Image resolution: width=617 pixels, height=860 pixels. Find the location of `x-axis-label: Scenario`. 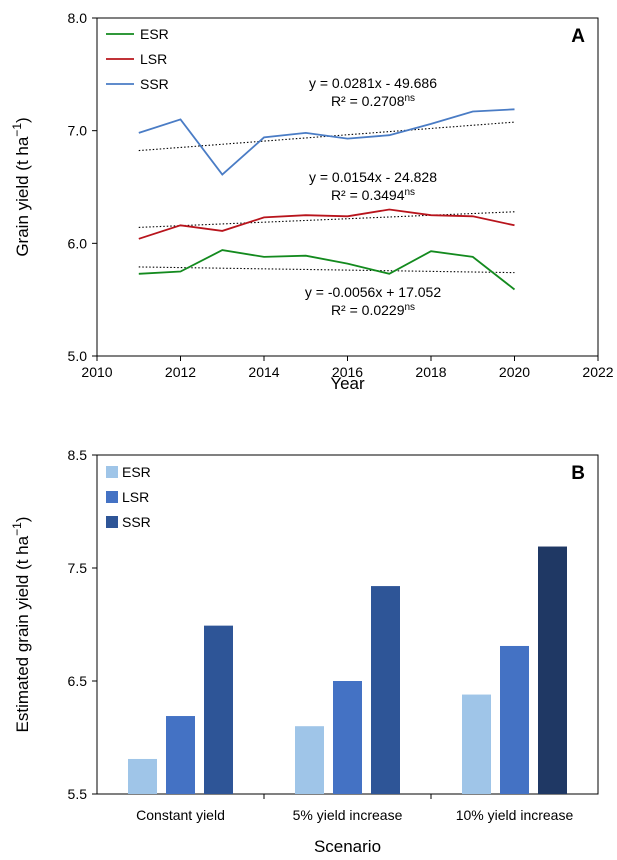

x-axis-label: Scenario is located at coordinates (347, 846).